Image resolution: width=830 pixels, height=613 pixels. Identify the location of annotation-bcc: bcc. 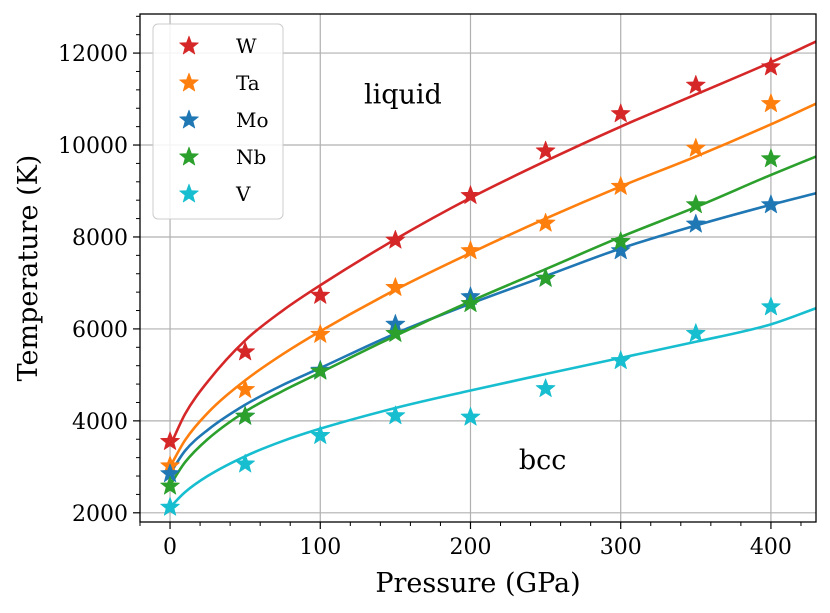
(543, 460).